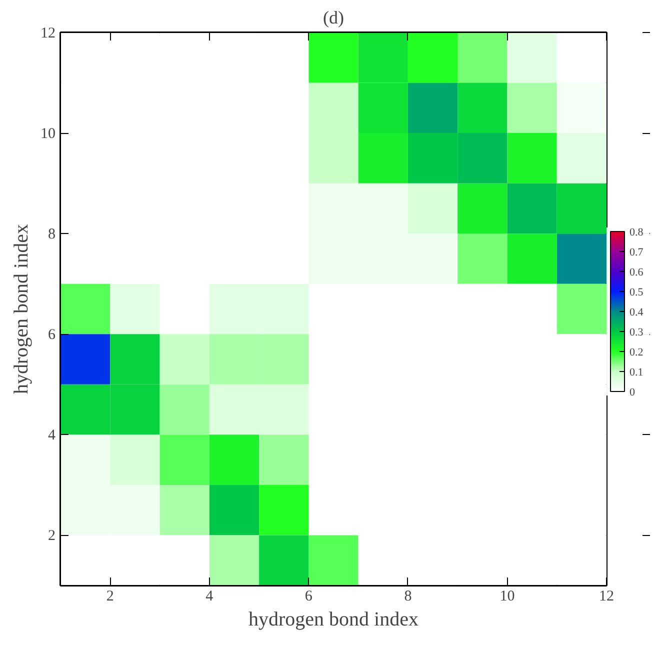 Image resolution: width=656 pixels, height=651 pixels. I want to click on x-tick-label: 8, so click(408, 596).